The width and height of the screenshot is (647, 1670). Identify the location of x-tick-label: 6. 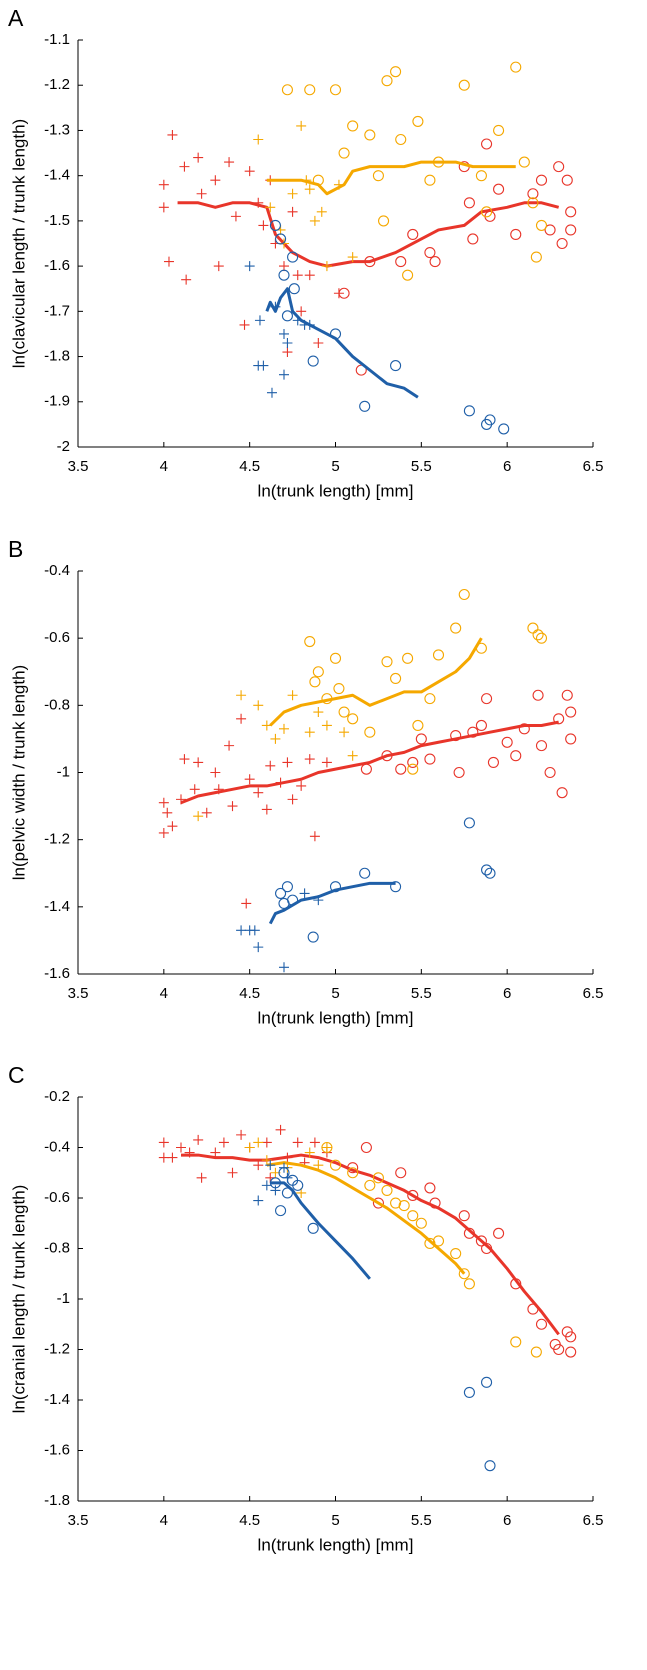
(507, 1520).